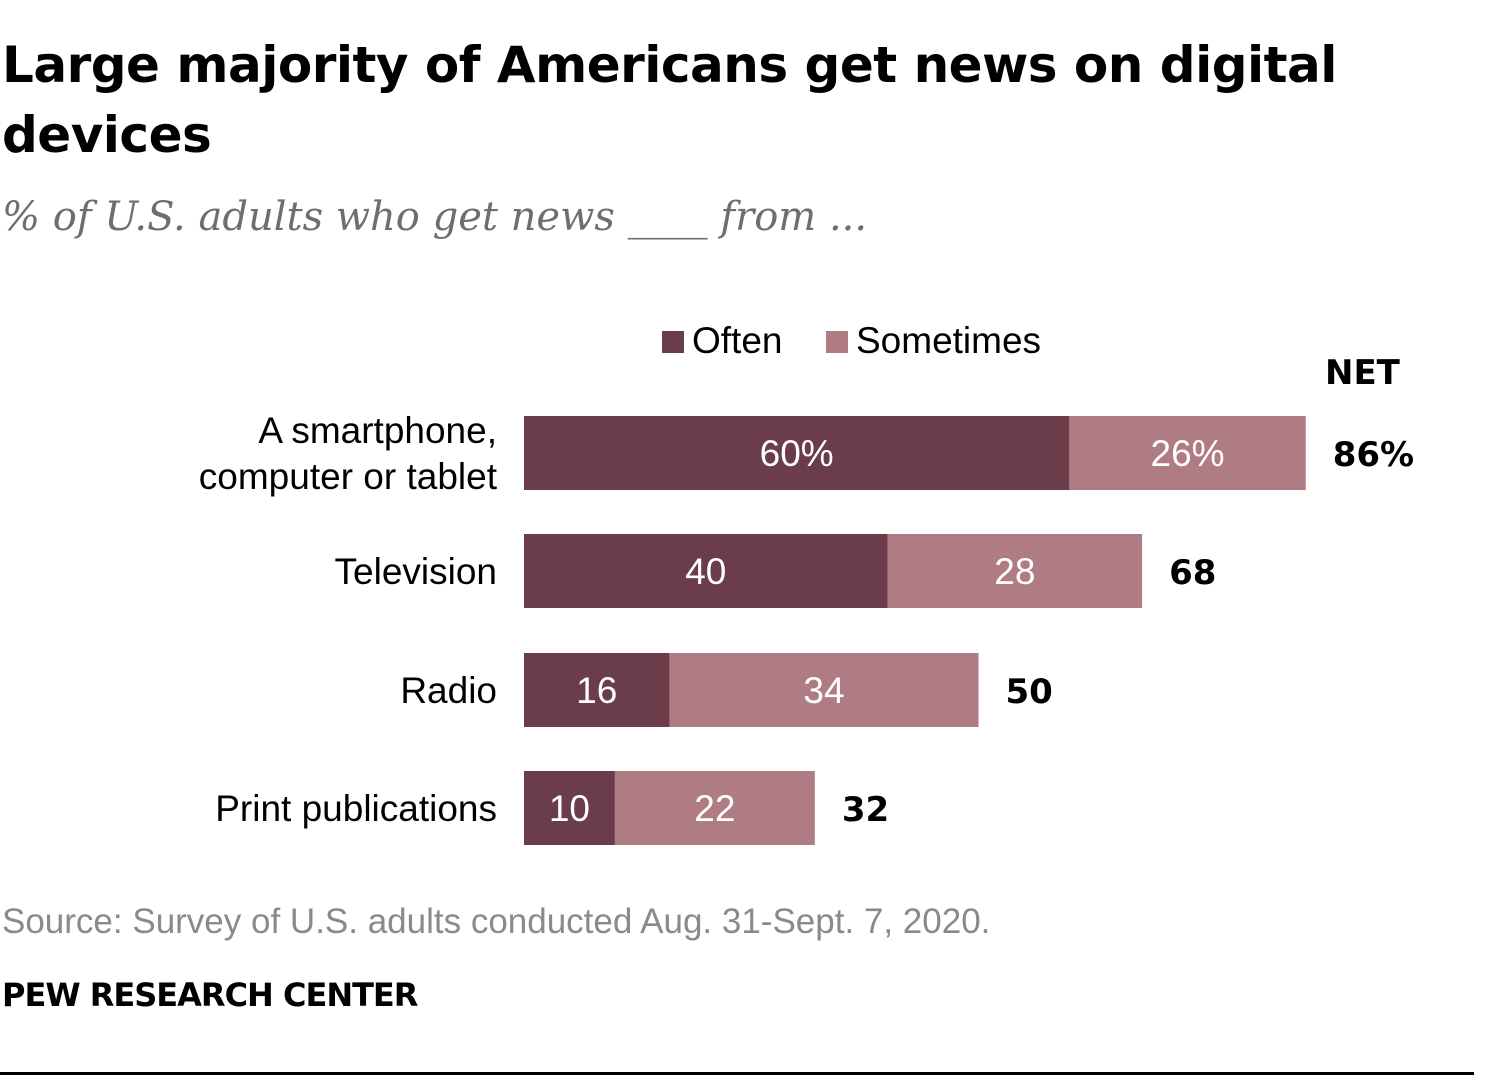 Image resolution: width=1488 pixels, height=1080 pixels. I want to click on bar-value-label: 40, so click(705, 571).